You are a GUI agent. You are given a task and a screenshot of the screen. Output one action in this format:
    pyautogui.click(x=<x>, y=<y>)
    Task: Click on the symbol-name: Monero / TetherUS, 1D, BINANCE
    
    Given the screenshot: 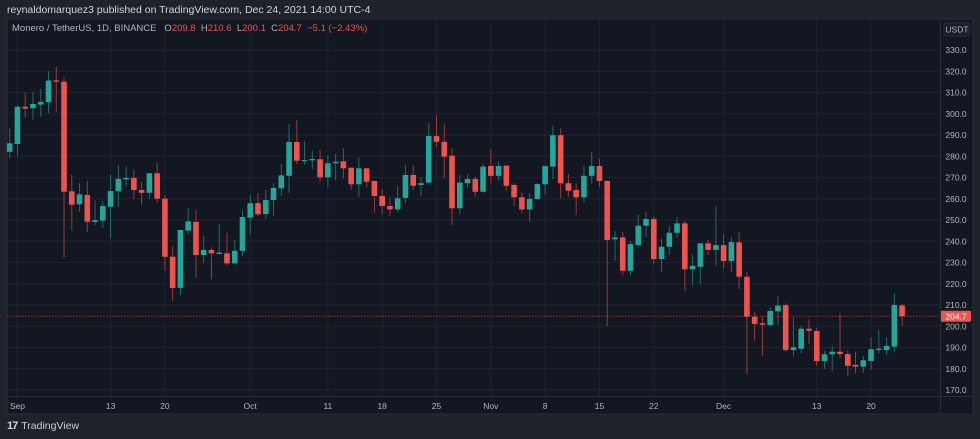 What is the action you would take?
    pyautogui.click(x=84, y=28)
    